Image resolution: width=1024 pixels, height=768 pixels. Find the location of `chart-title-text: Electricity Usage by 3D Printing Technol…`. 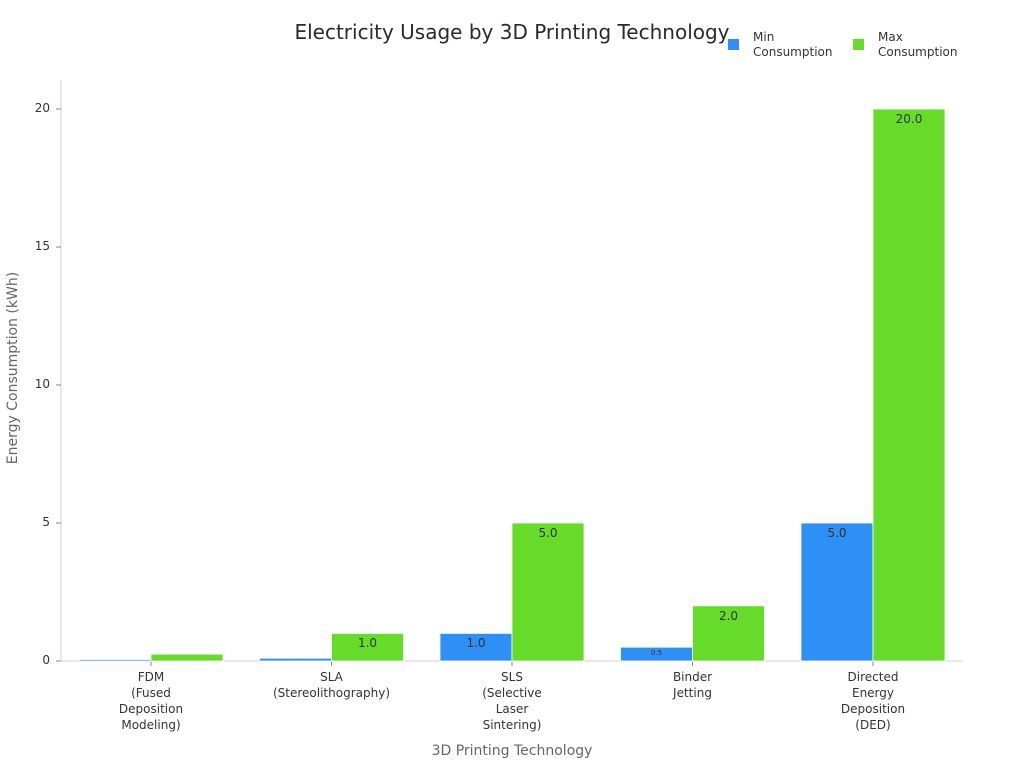

chart-title-text: Electricity Usage by 3D Printing Technol… is located at coordinates (512, 32).